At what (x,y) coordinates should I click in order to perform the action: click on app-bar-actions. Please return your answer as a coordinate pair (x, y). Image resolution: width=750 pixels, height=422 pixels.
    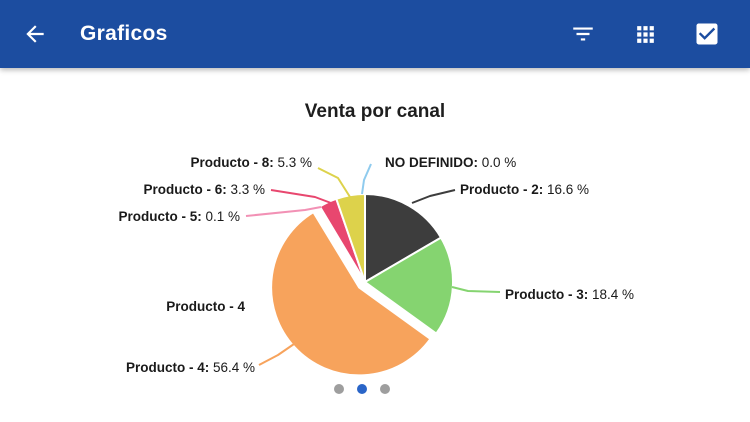
    Looking at the image, I should click on (649, 34).